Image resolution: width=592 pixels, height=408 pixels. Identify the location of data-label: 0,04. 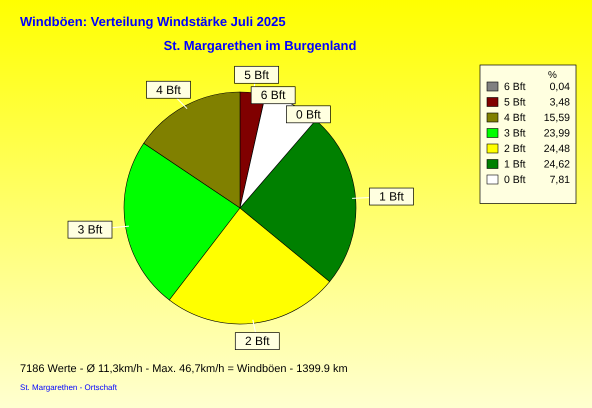
(560, 87).